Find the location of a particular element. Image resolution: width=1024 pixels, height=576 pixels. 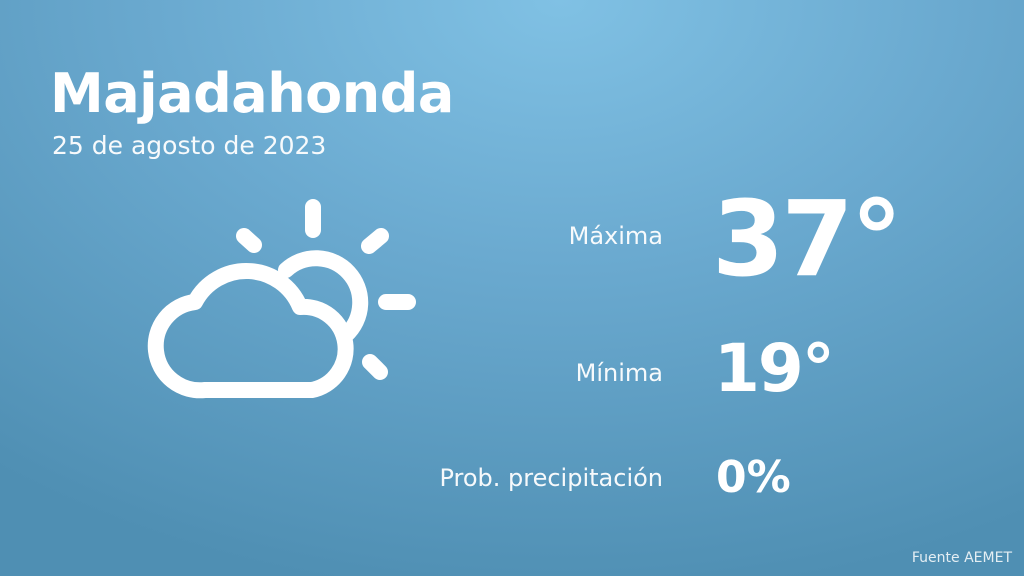

source-credit: Fuente AEMET is located at coordinates (961, 558).